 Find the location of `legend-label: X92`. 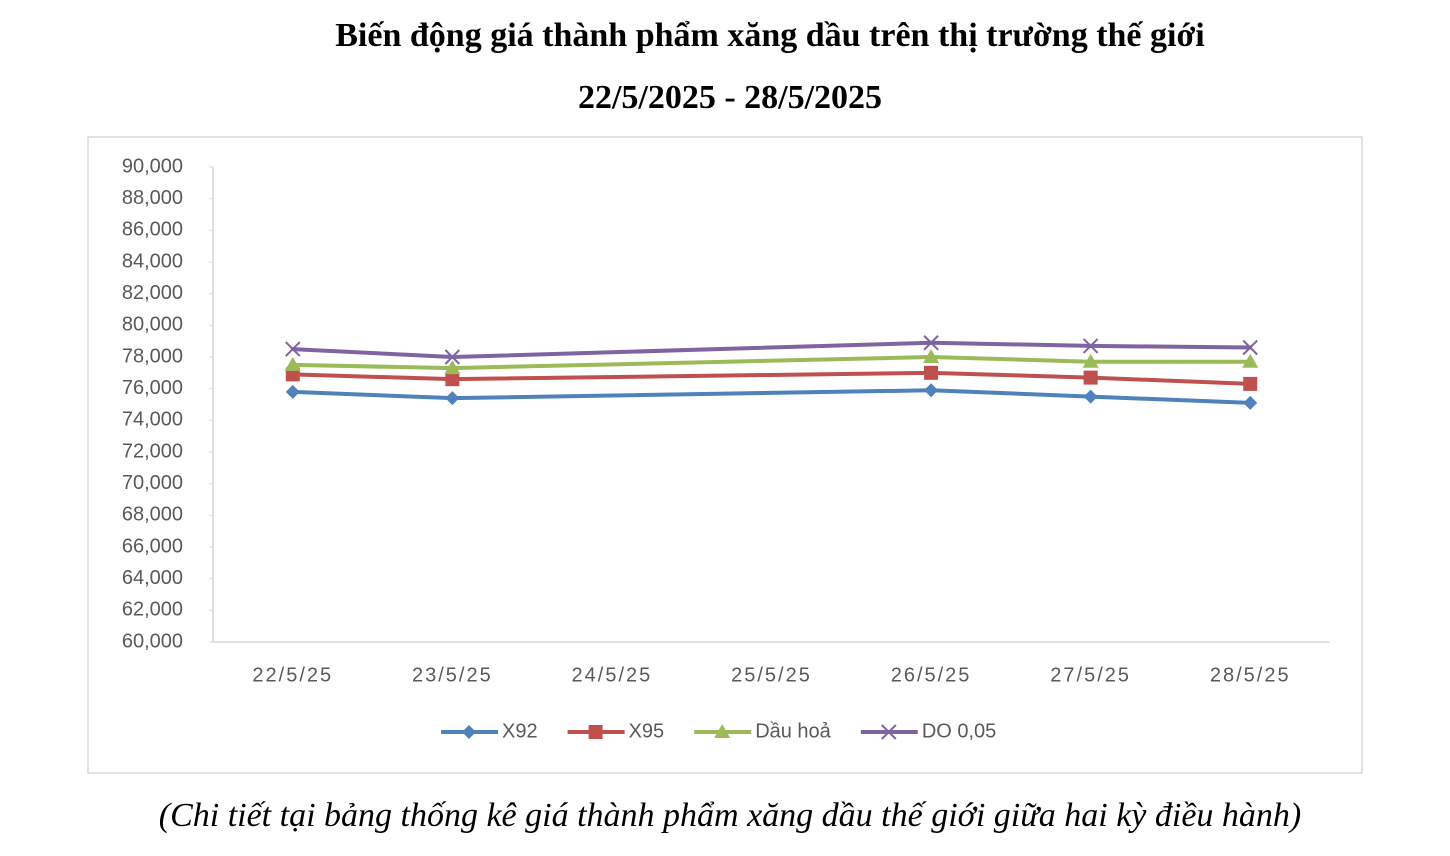

legend-label: X92 is located at coordinates (520, 731).